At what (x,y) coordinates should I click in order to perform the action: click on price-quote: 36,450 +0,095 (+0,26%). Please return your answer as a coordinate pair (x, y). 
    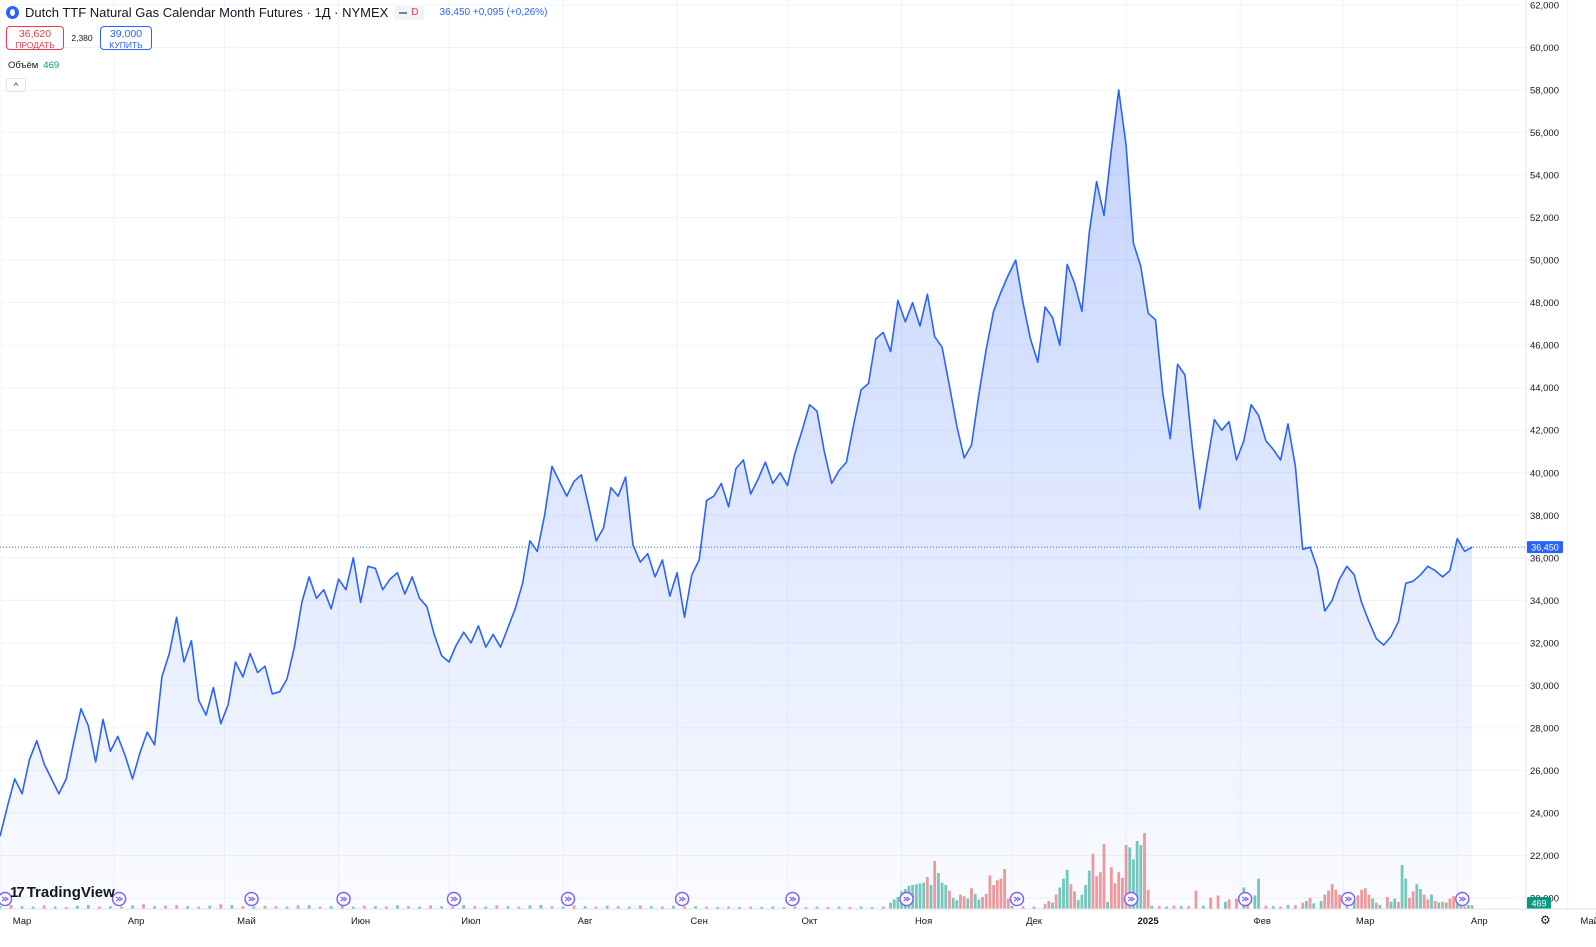
    Looking at the image, I should click on (494, 12).